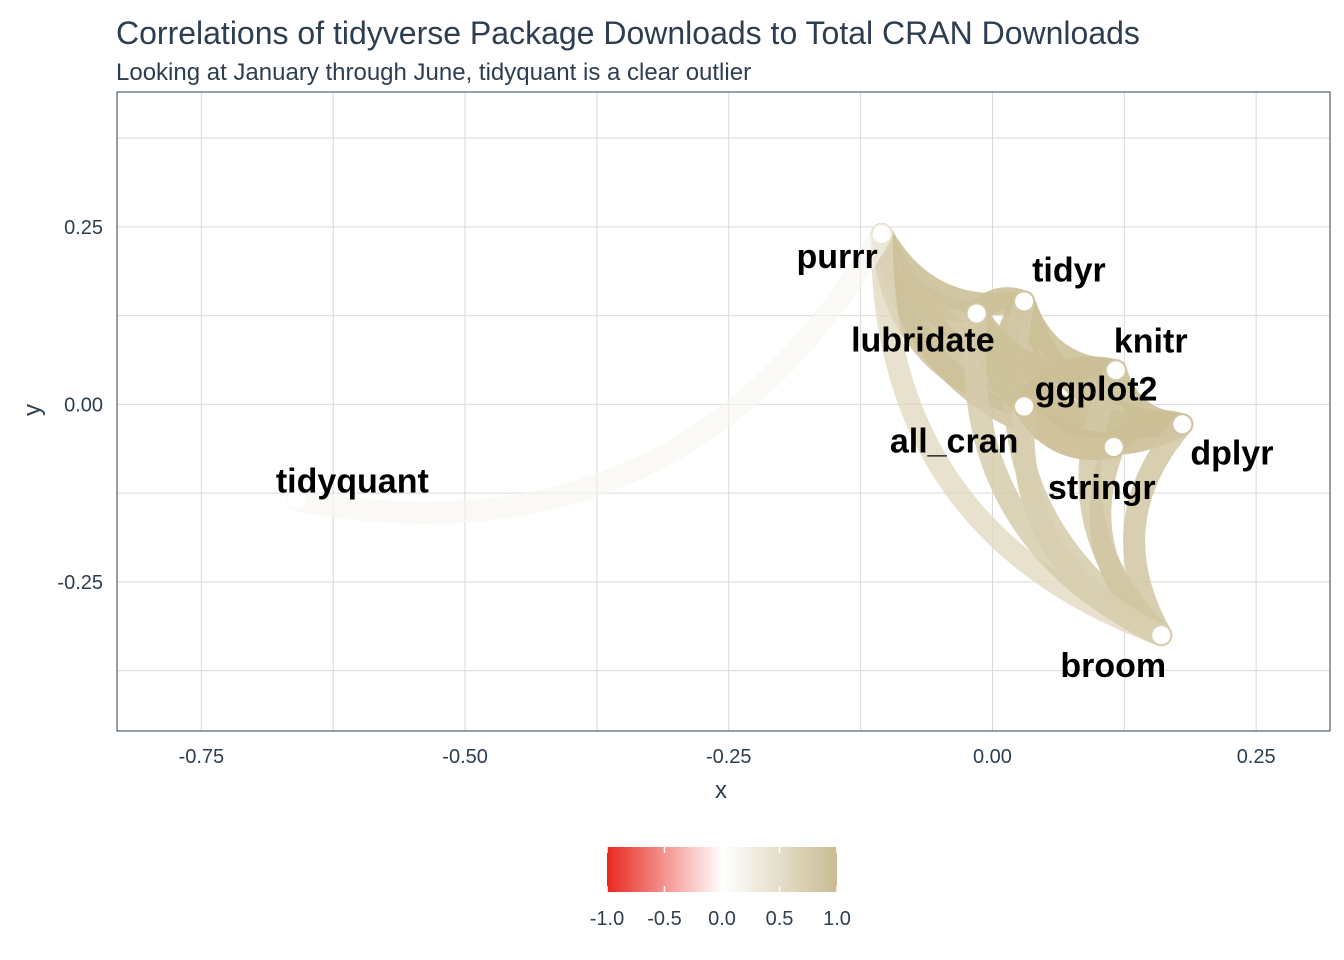 This screenshot has width=1344, height=960. What do you see at coordinates (607, 919) in the screenshot?
I see `colorbar-tick-label: -1.0` at bounding box center [607, 919].